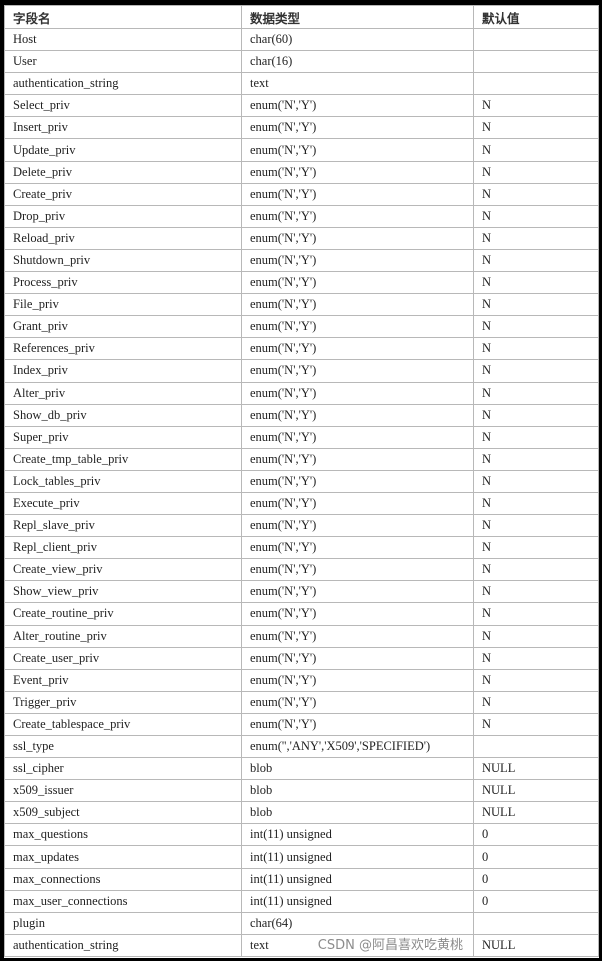  I want to click on table-row: Alter_priv enum('N','Y') N, so click(301, 393).